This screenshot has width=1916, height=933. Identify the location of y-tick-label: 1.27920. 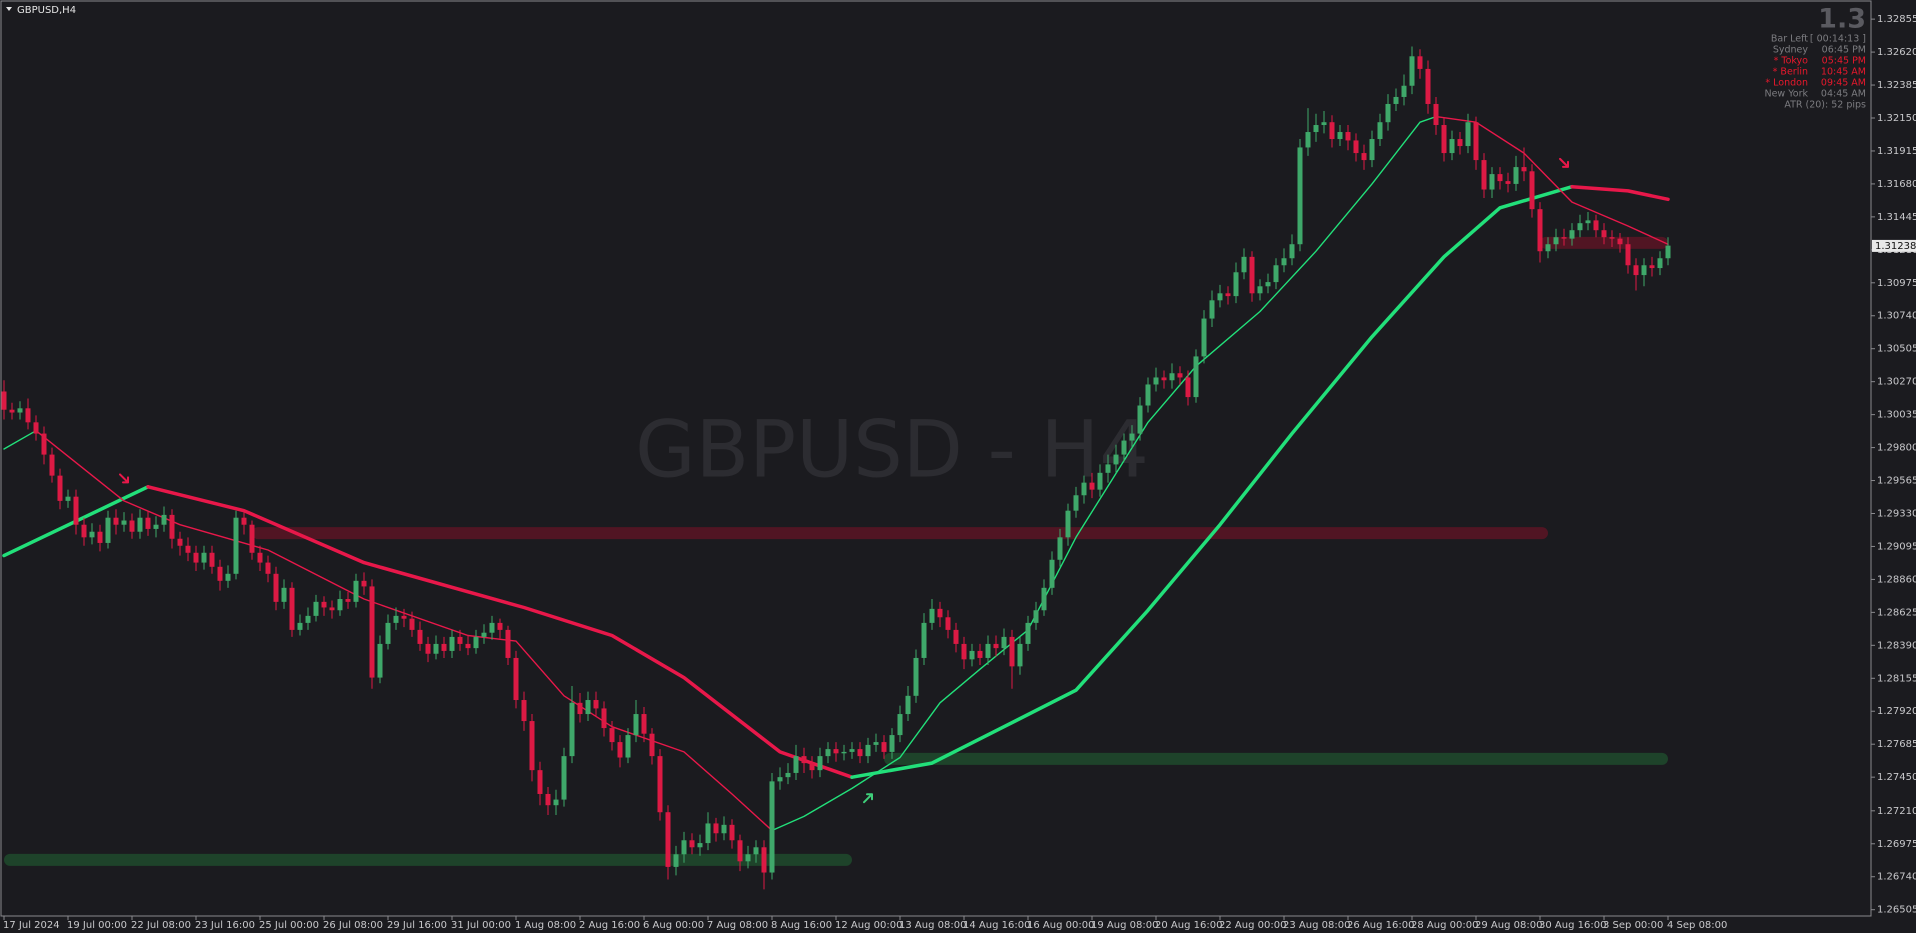
(1896, 711).